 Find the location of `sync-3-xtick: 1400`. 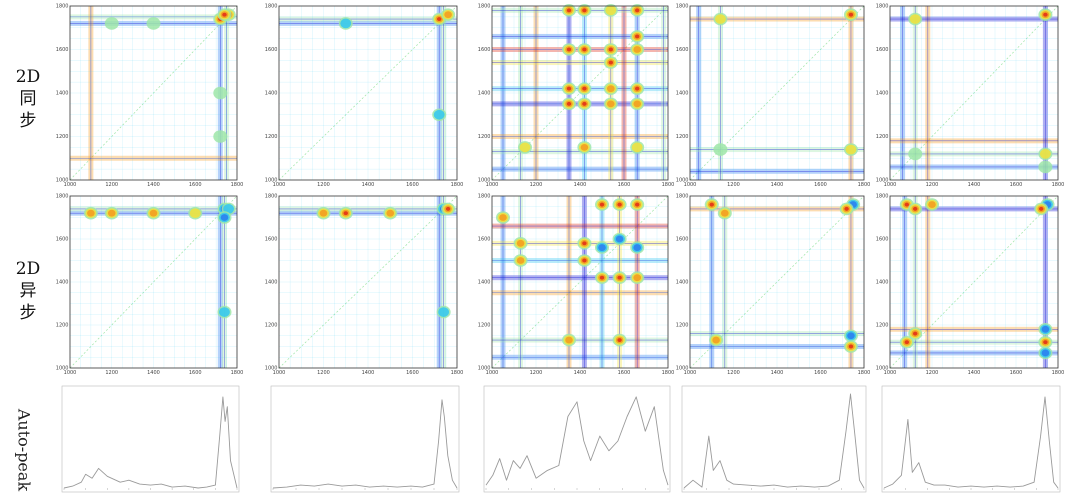

sync-3-xtick: 1400 is located at coordinates (580, 185).